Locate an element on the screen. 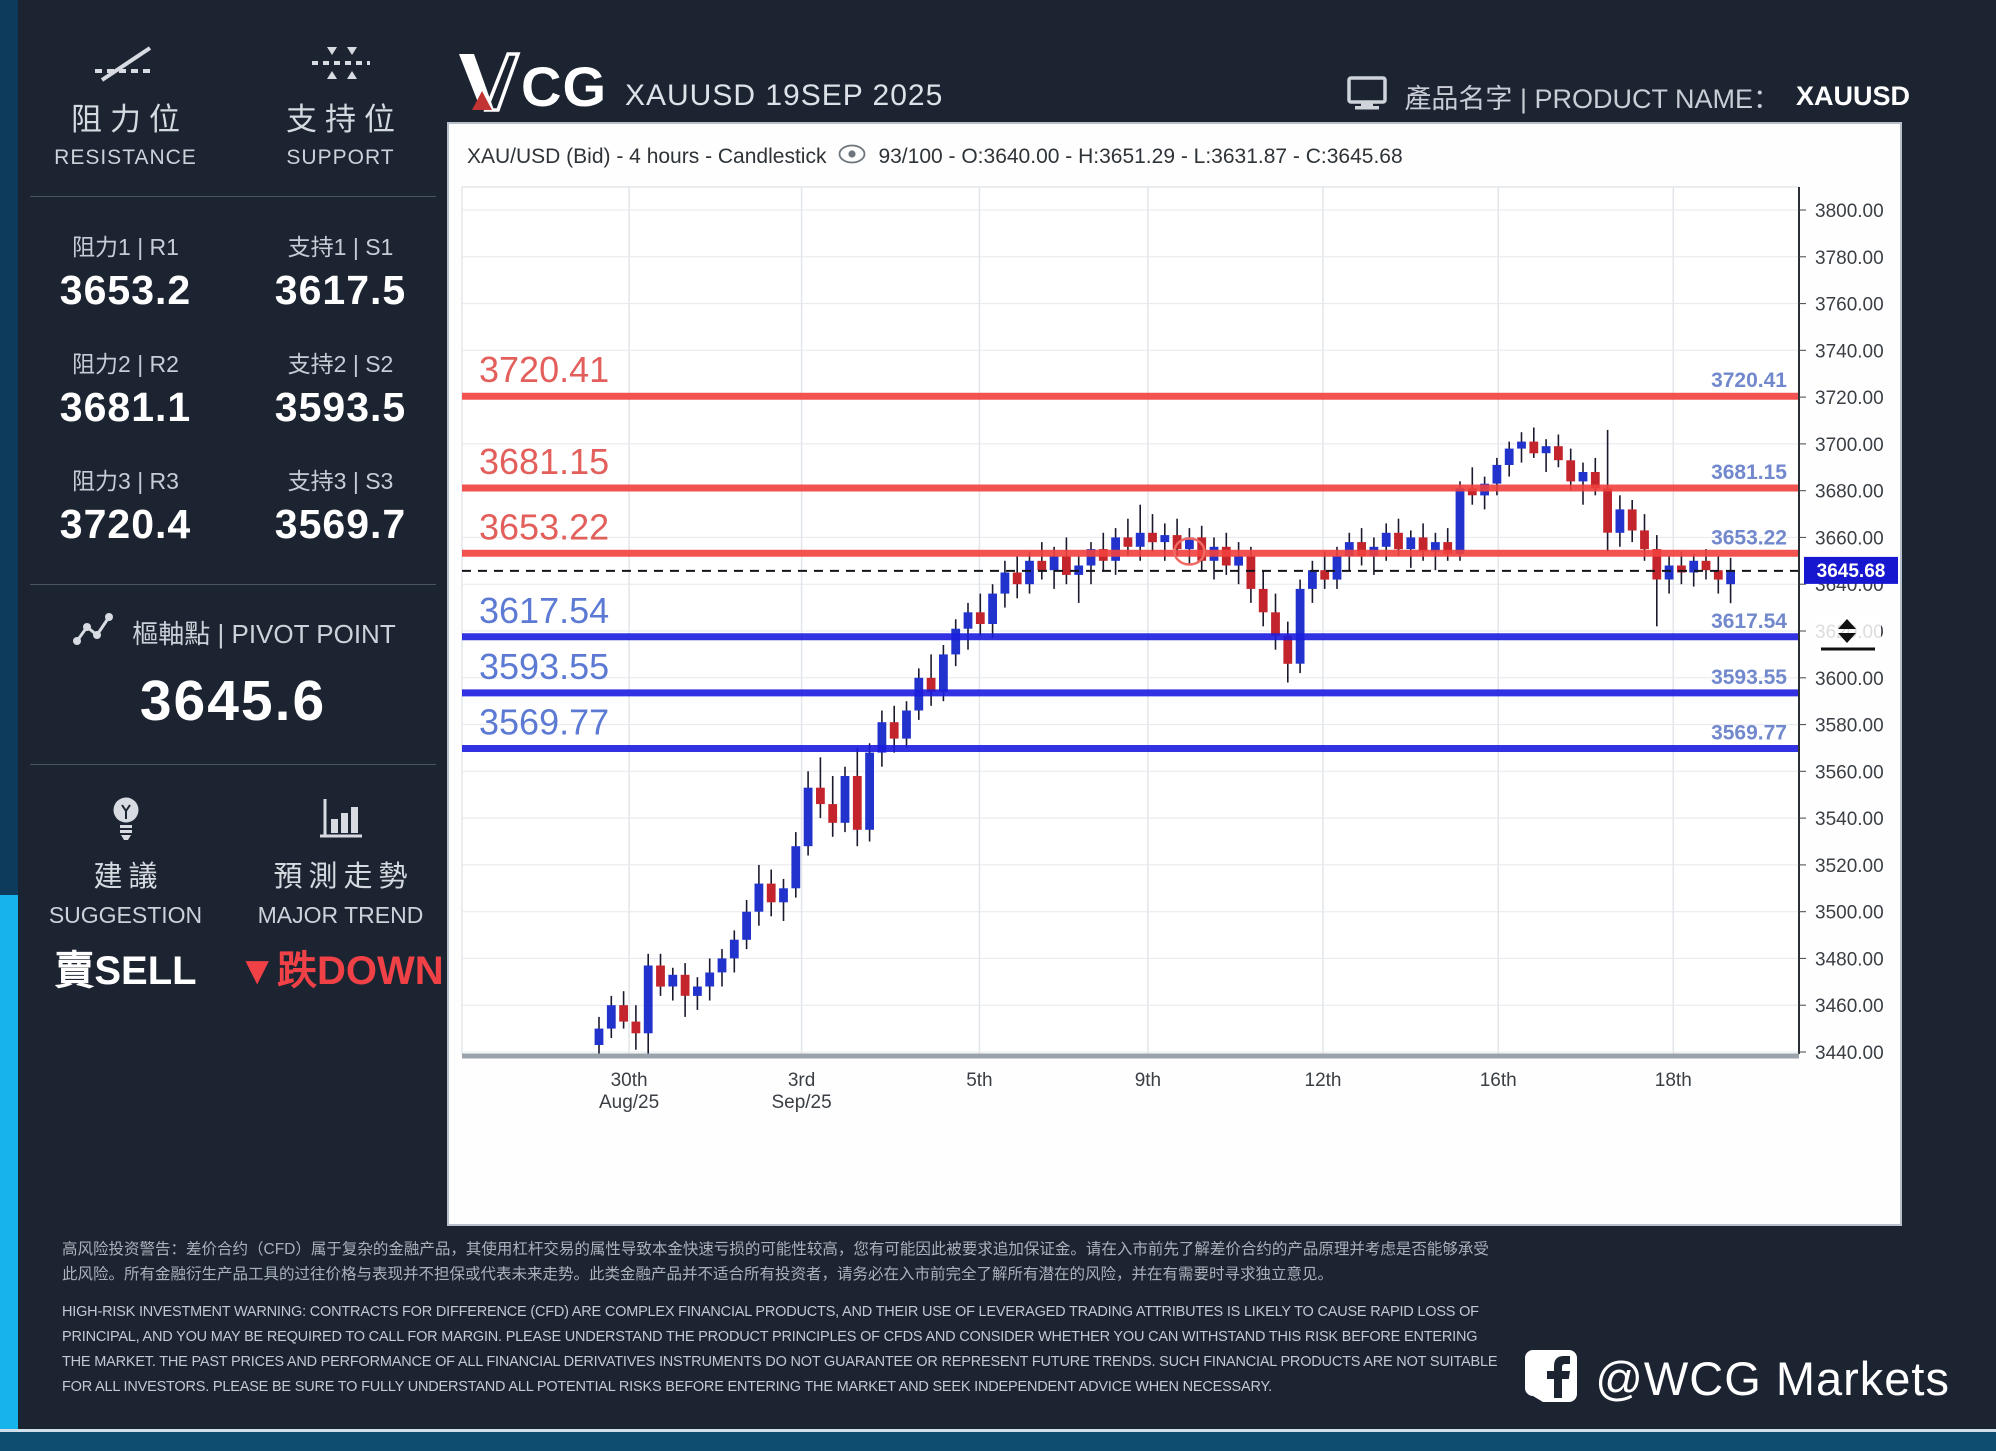 This screenshot has width=1996, height=1451. s3-value: 3569.7 is located at coordinates (340, 524).